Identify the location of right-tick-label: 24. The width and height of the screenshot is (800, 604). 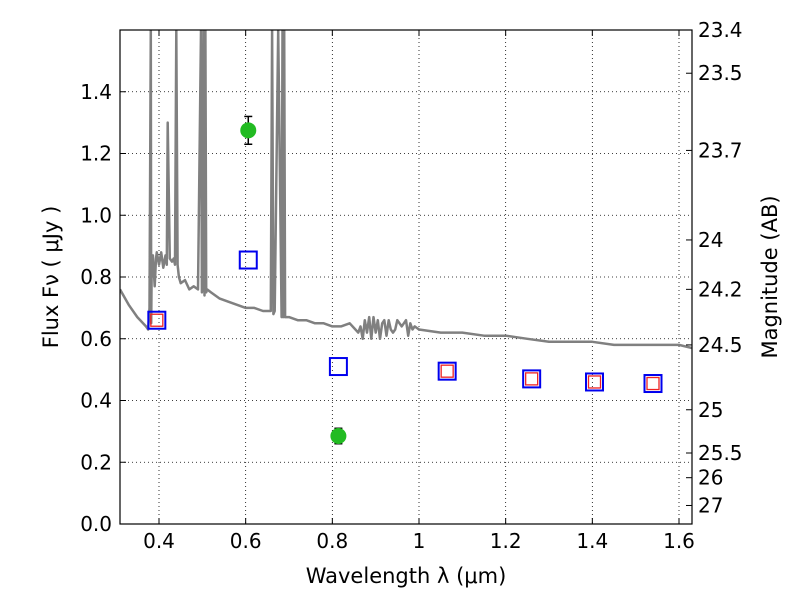
(710, 240).